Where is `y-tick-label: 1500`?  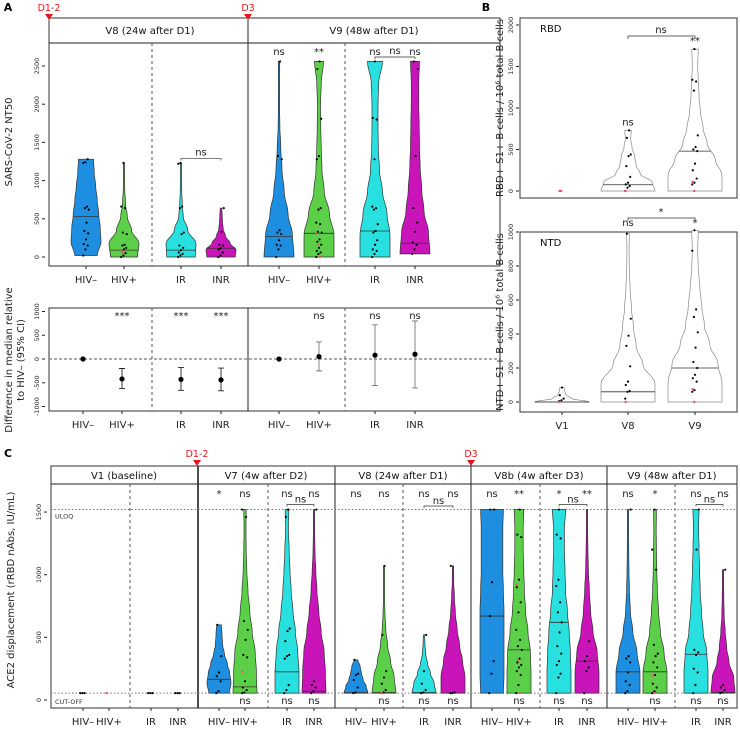 y-tick-label: 1500 is located at coordinates (37, 142).